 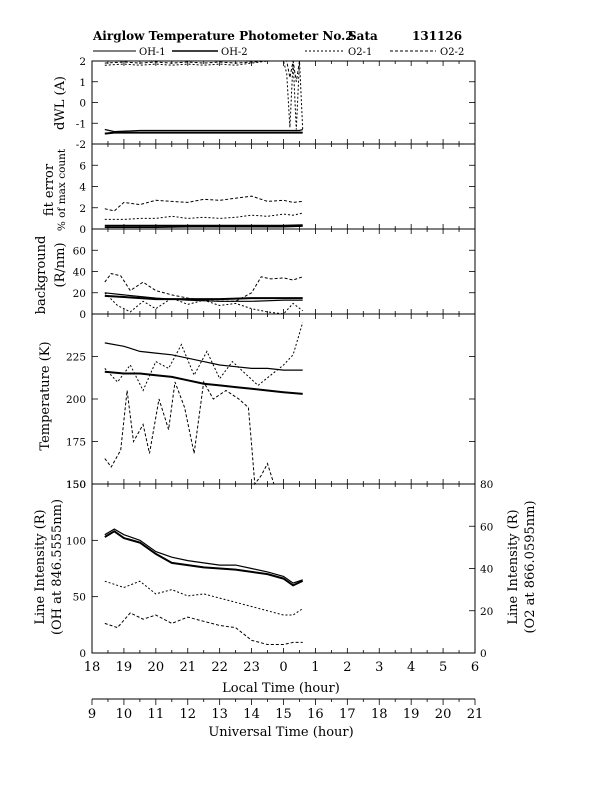 What do you see at coordinates (347, 714) in the screenshot?
I see `ut-tick-label: 17` at bounding box center [347, 714].